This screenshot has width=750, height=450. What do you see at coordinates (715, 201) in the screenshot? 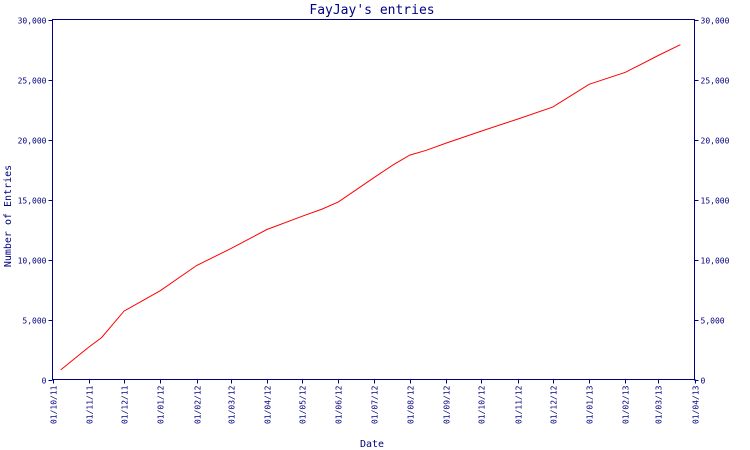
I see `y-tick-label-right: 15,000` at bounding box center [715, 201].